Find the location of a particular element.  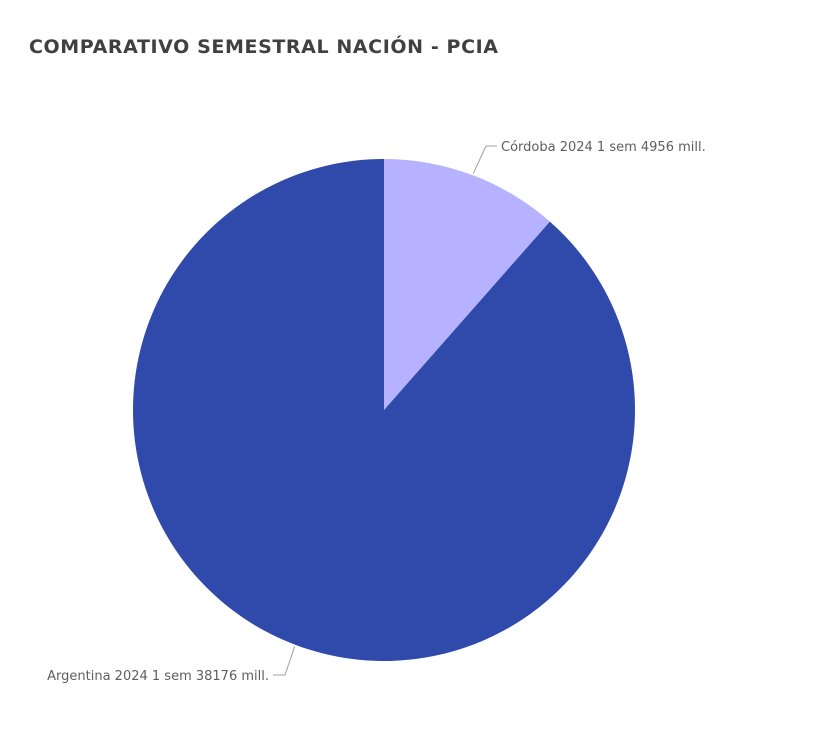

leader-line-cordoba is located at coordinates (484, 159).